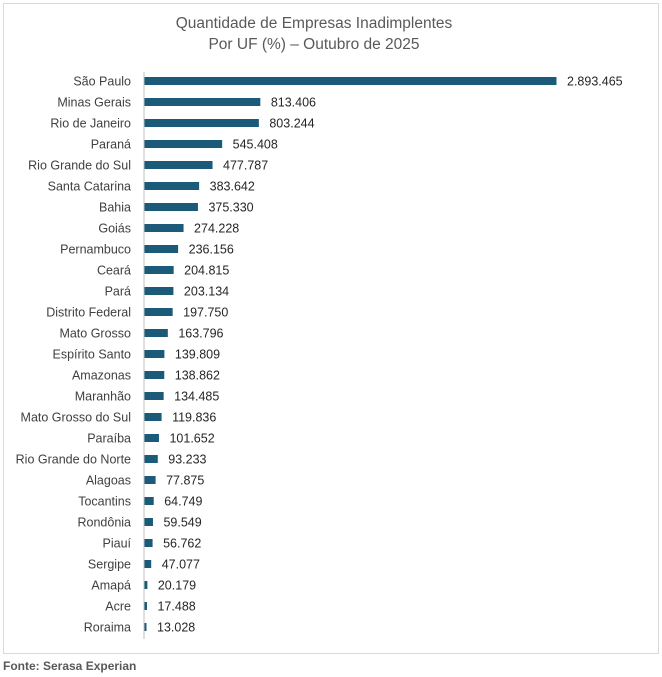 Image resolution: width=662 pixels, height=677 pixels. Describe the element at coordinates (117, 544) in the screenshot. I see `category-label: Piauí` at that location.